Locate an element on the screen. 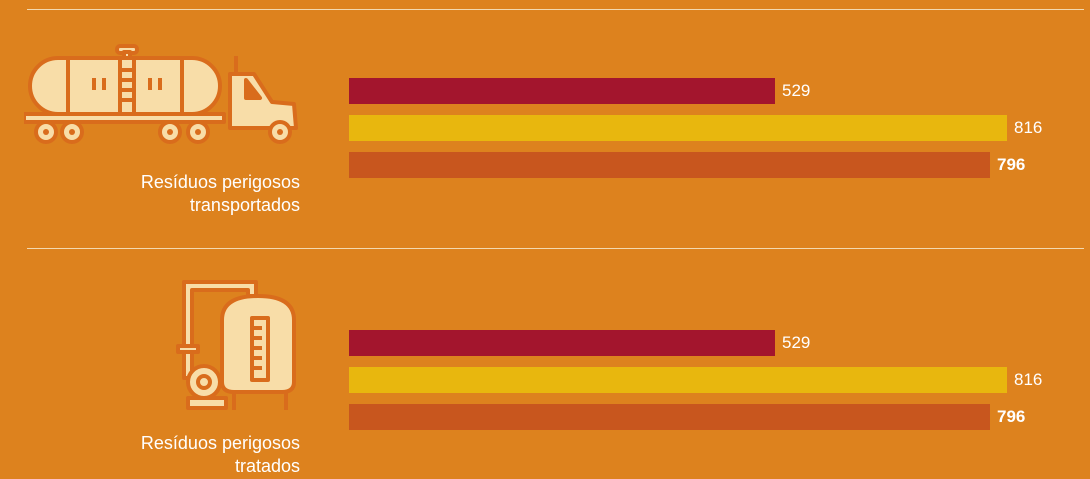 The width and height of the screenshot is (1090, 479). bar-value-label-2-2: 816 is located at coordinates (1028, 380).